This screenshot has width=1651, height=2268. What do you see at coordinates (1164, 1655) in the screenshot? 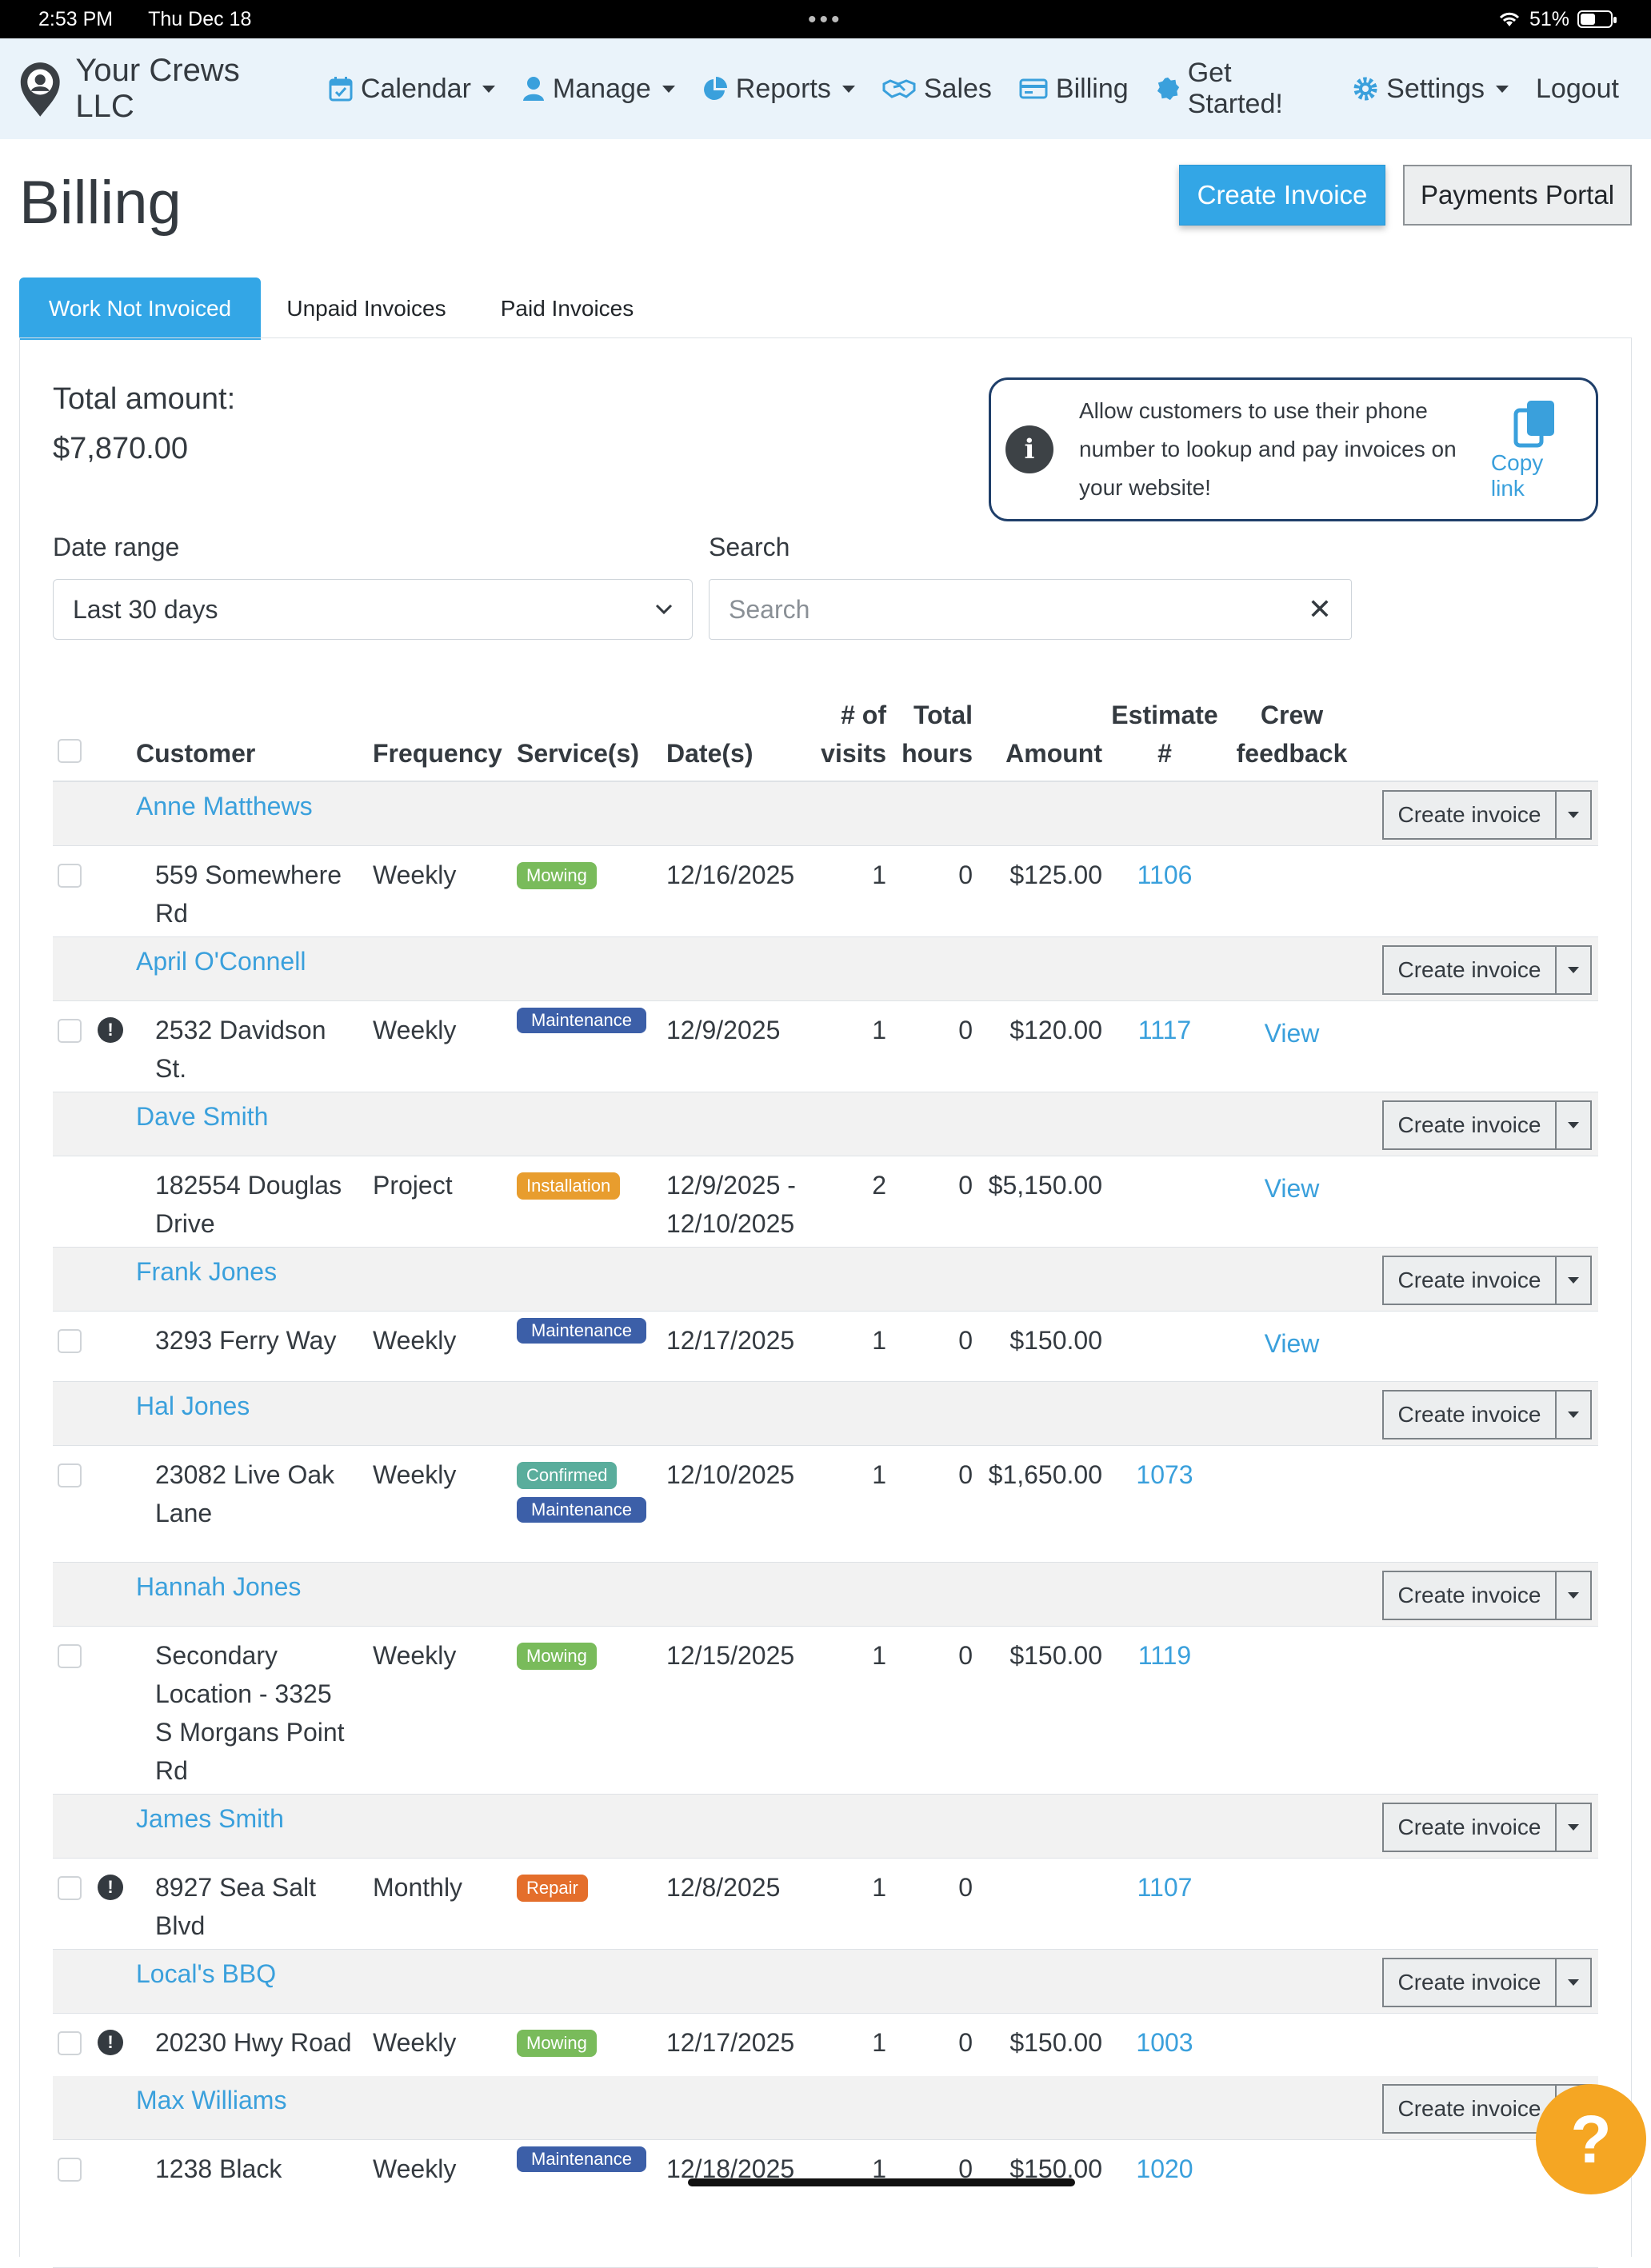
I see `estimate-link: 1119` at bounding box center [1164, 1655].